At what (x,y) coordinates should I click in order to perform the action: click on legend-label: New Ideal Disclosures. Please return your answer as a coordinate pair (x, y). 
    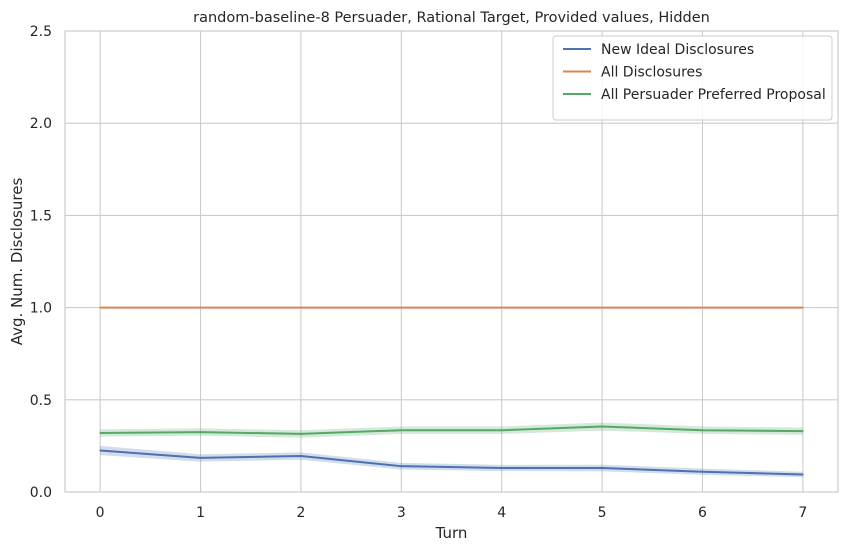
    Looking at the image, I should click on (677, 50).